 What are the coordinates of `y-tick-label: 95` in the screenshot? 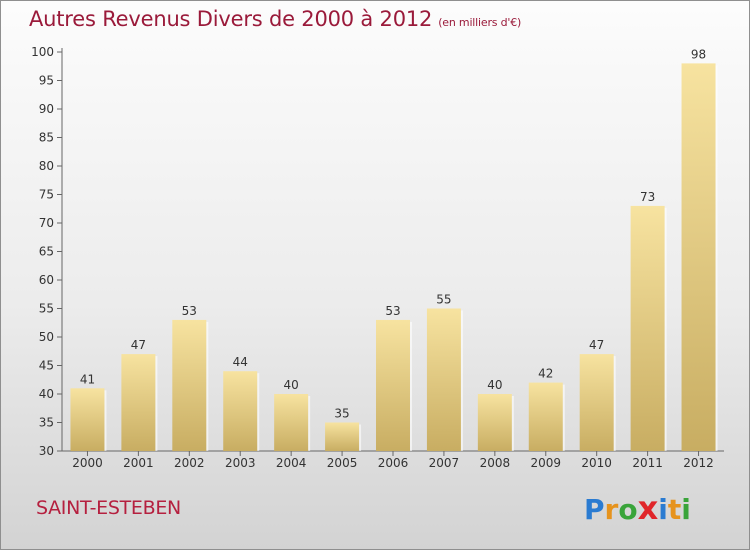 It's located at (46, 81).